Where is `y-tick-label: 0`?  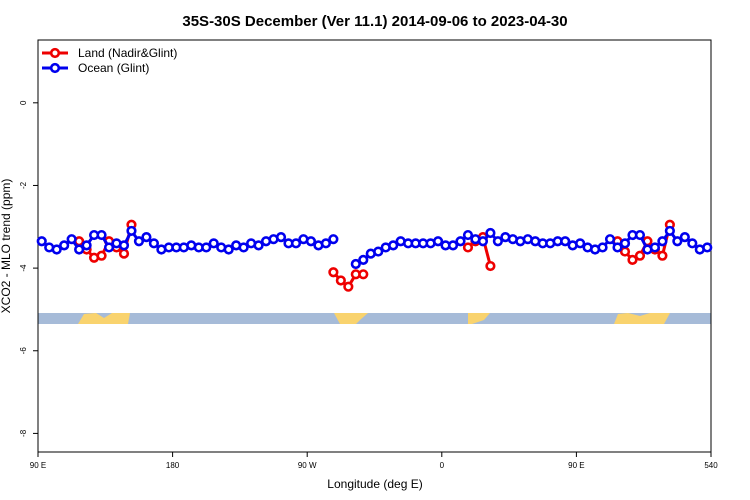 y-tick-label: 0 is located at coordinates (23, 102).